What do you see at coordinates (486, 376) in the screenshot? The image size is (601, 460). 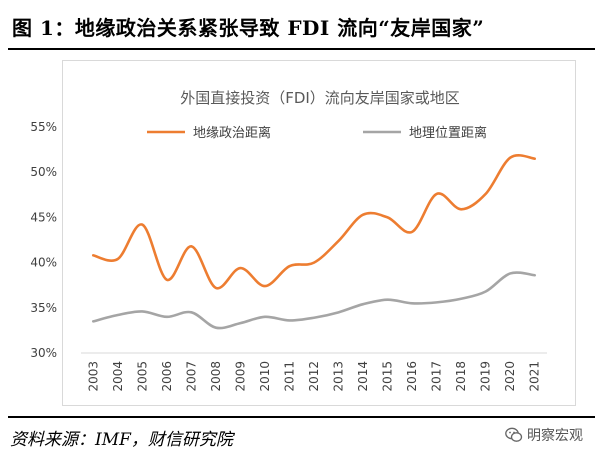 I see `x-tick-label: 2019` at bounding box center [486, 376].